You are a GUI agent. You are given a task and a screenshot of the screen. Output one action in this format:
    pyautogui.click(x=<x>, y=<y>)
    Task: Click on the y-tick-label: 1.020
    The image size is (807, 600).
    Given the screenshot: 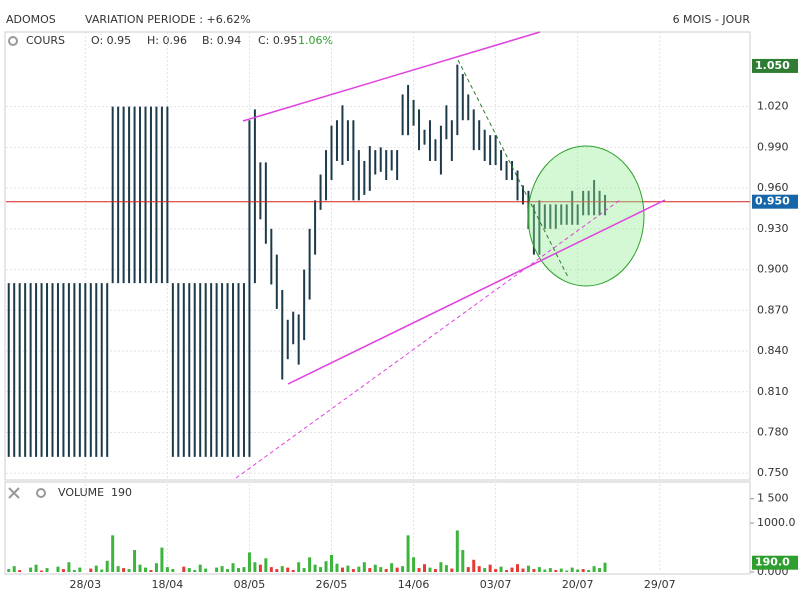 What is the action you would take?
    pyautogui.click(x=773, y=106)
    